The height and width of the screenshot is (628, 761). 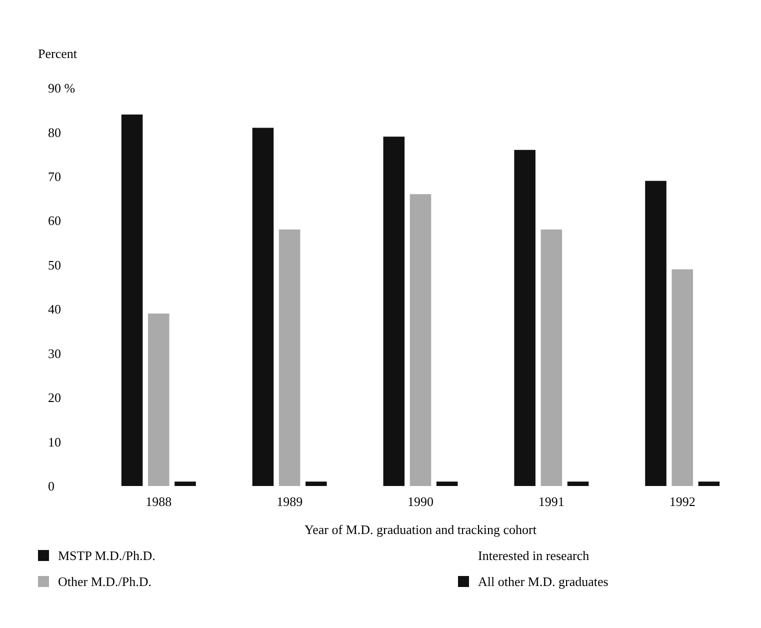 I want to click on legend-label: All other M.D. graduates, so click(x=543, y=581).